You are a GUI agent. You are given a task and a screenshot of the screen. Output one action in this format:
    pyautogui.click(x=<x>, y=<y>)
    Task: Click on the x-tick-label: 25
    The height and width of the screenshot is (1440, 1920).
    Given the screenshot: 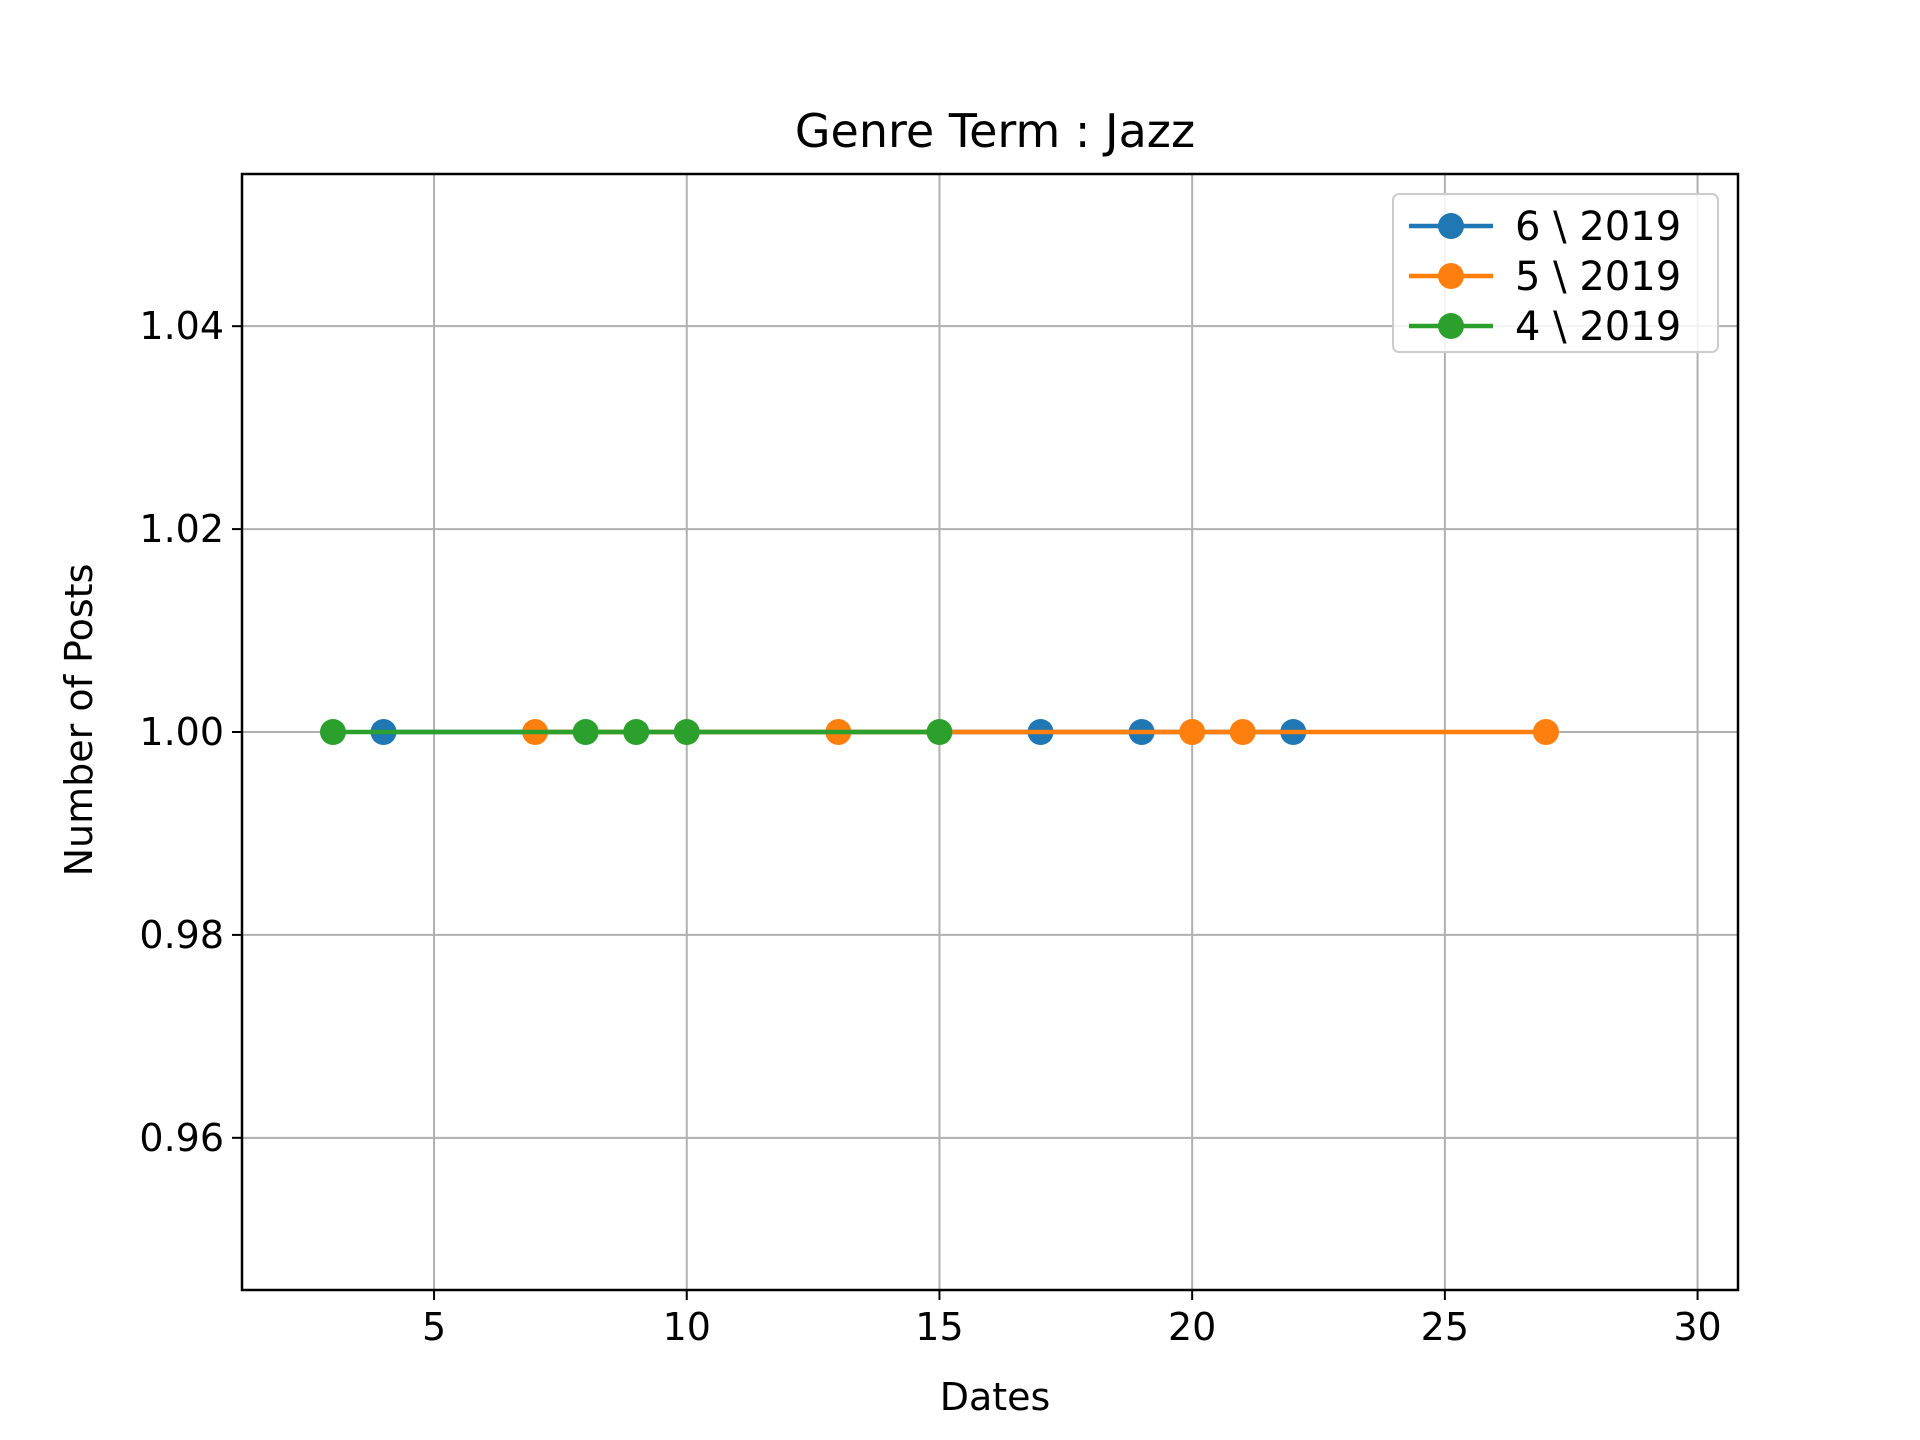 What is the action you would take?
    pyautogui.click(x=1445, y=1327)
    